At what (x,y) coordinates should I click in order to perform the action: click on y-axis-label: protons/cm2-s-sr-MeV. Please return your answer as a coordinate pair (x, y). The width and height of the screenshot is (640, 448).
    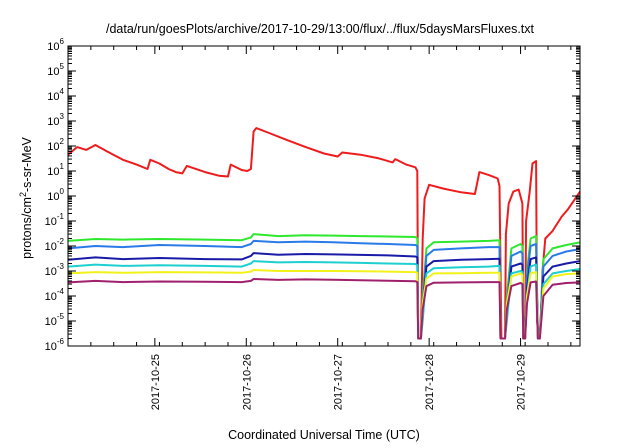
    Looking at the image, I should click on (26, 198).